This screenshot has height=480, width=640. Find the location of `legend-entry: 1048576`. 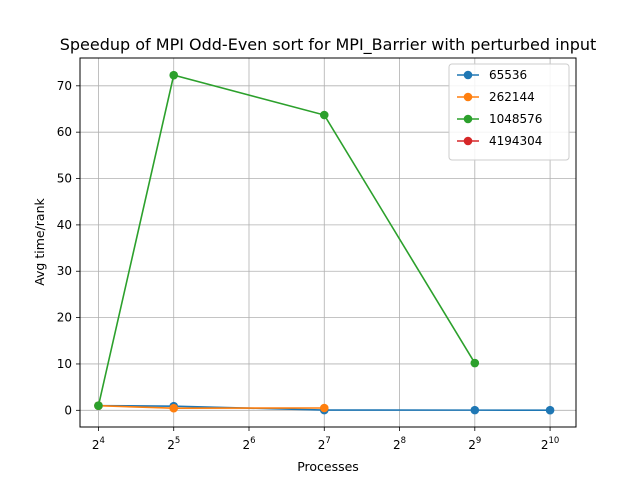

legend-entry: 1048576 is located at coordinates (499, 119).